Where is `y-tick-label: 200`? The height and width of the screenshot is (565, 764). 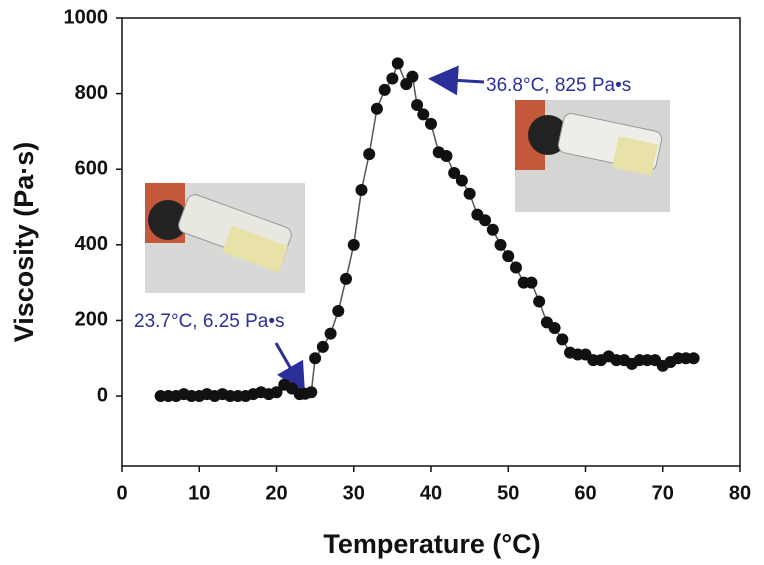
y-tick-label: 200 is located at coordinates (91, 320).